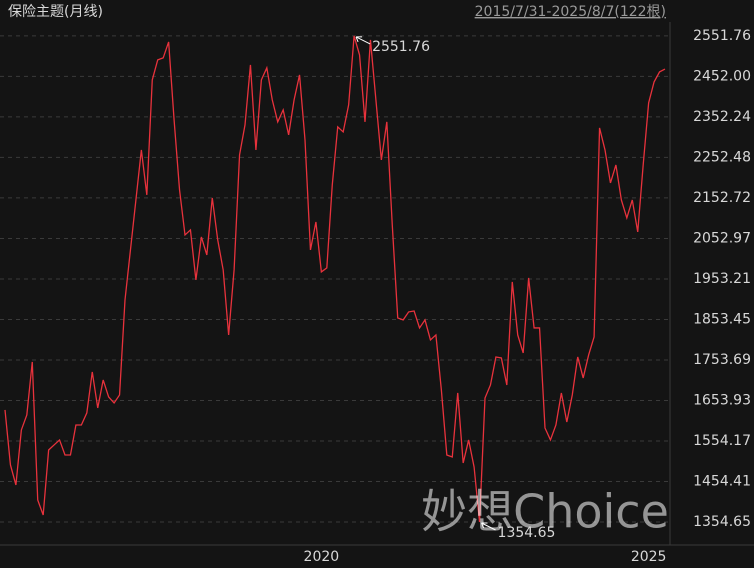 The width and height of the screenshot is (754, 568). I want to click on y-tick-label: 1554.17, so click(722, 441).